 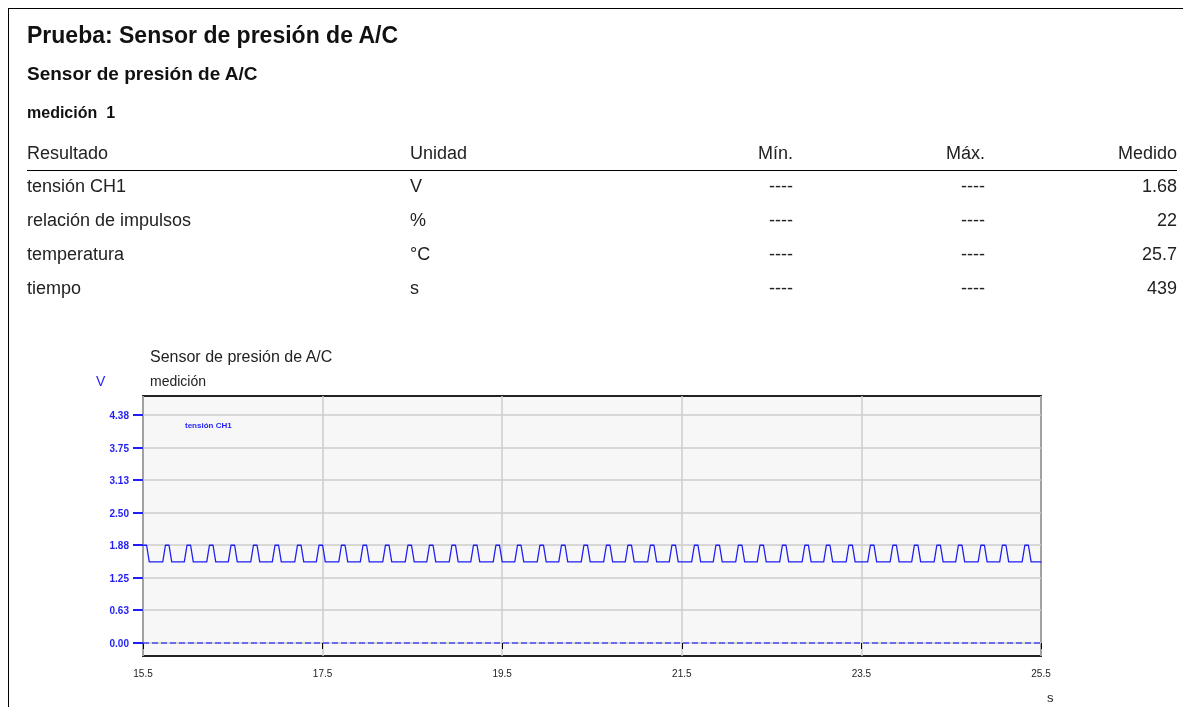 What do you see at coordinates (119, 415) in the screenshot?
I see `y-tick-label: 4.38` at bounding box center [119, 415].